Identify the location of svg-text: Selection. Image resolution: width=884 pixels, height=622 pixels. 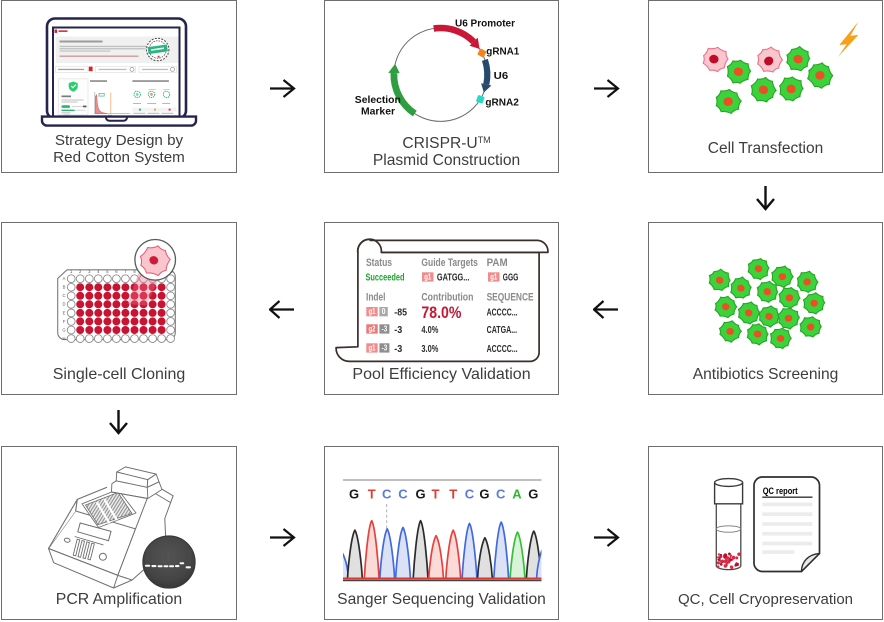
(378, 100).